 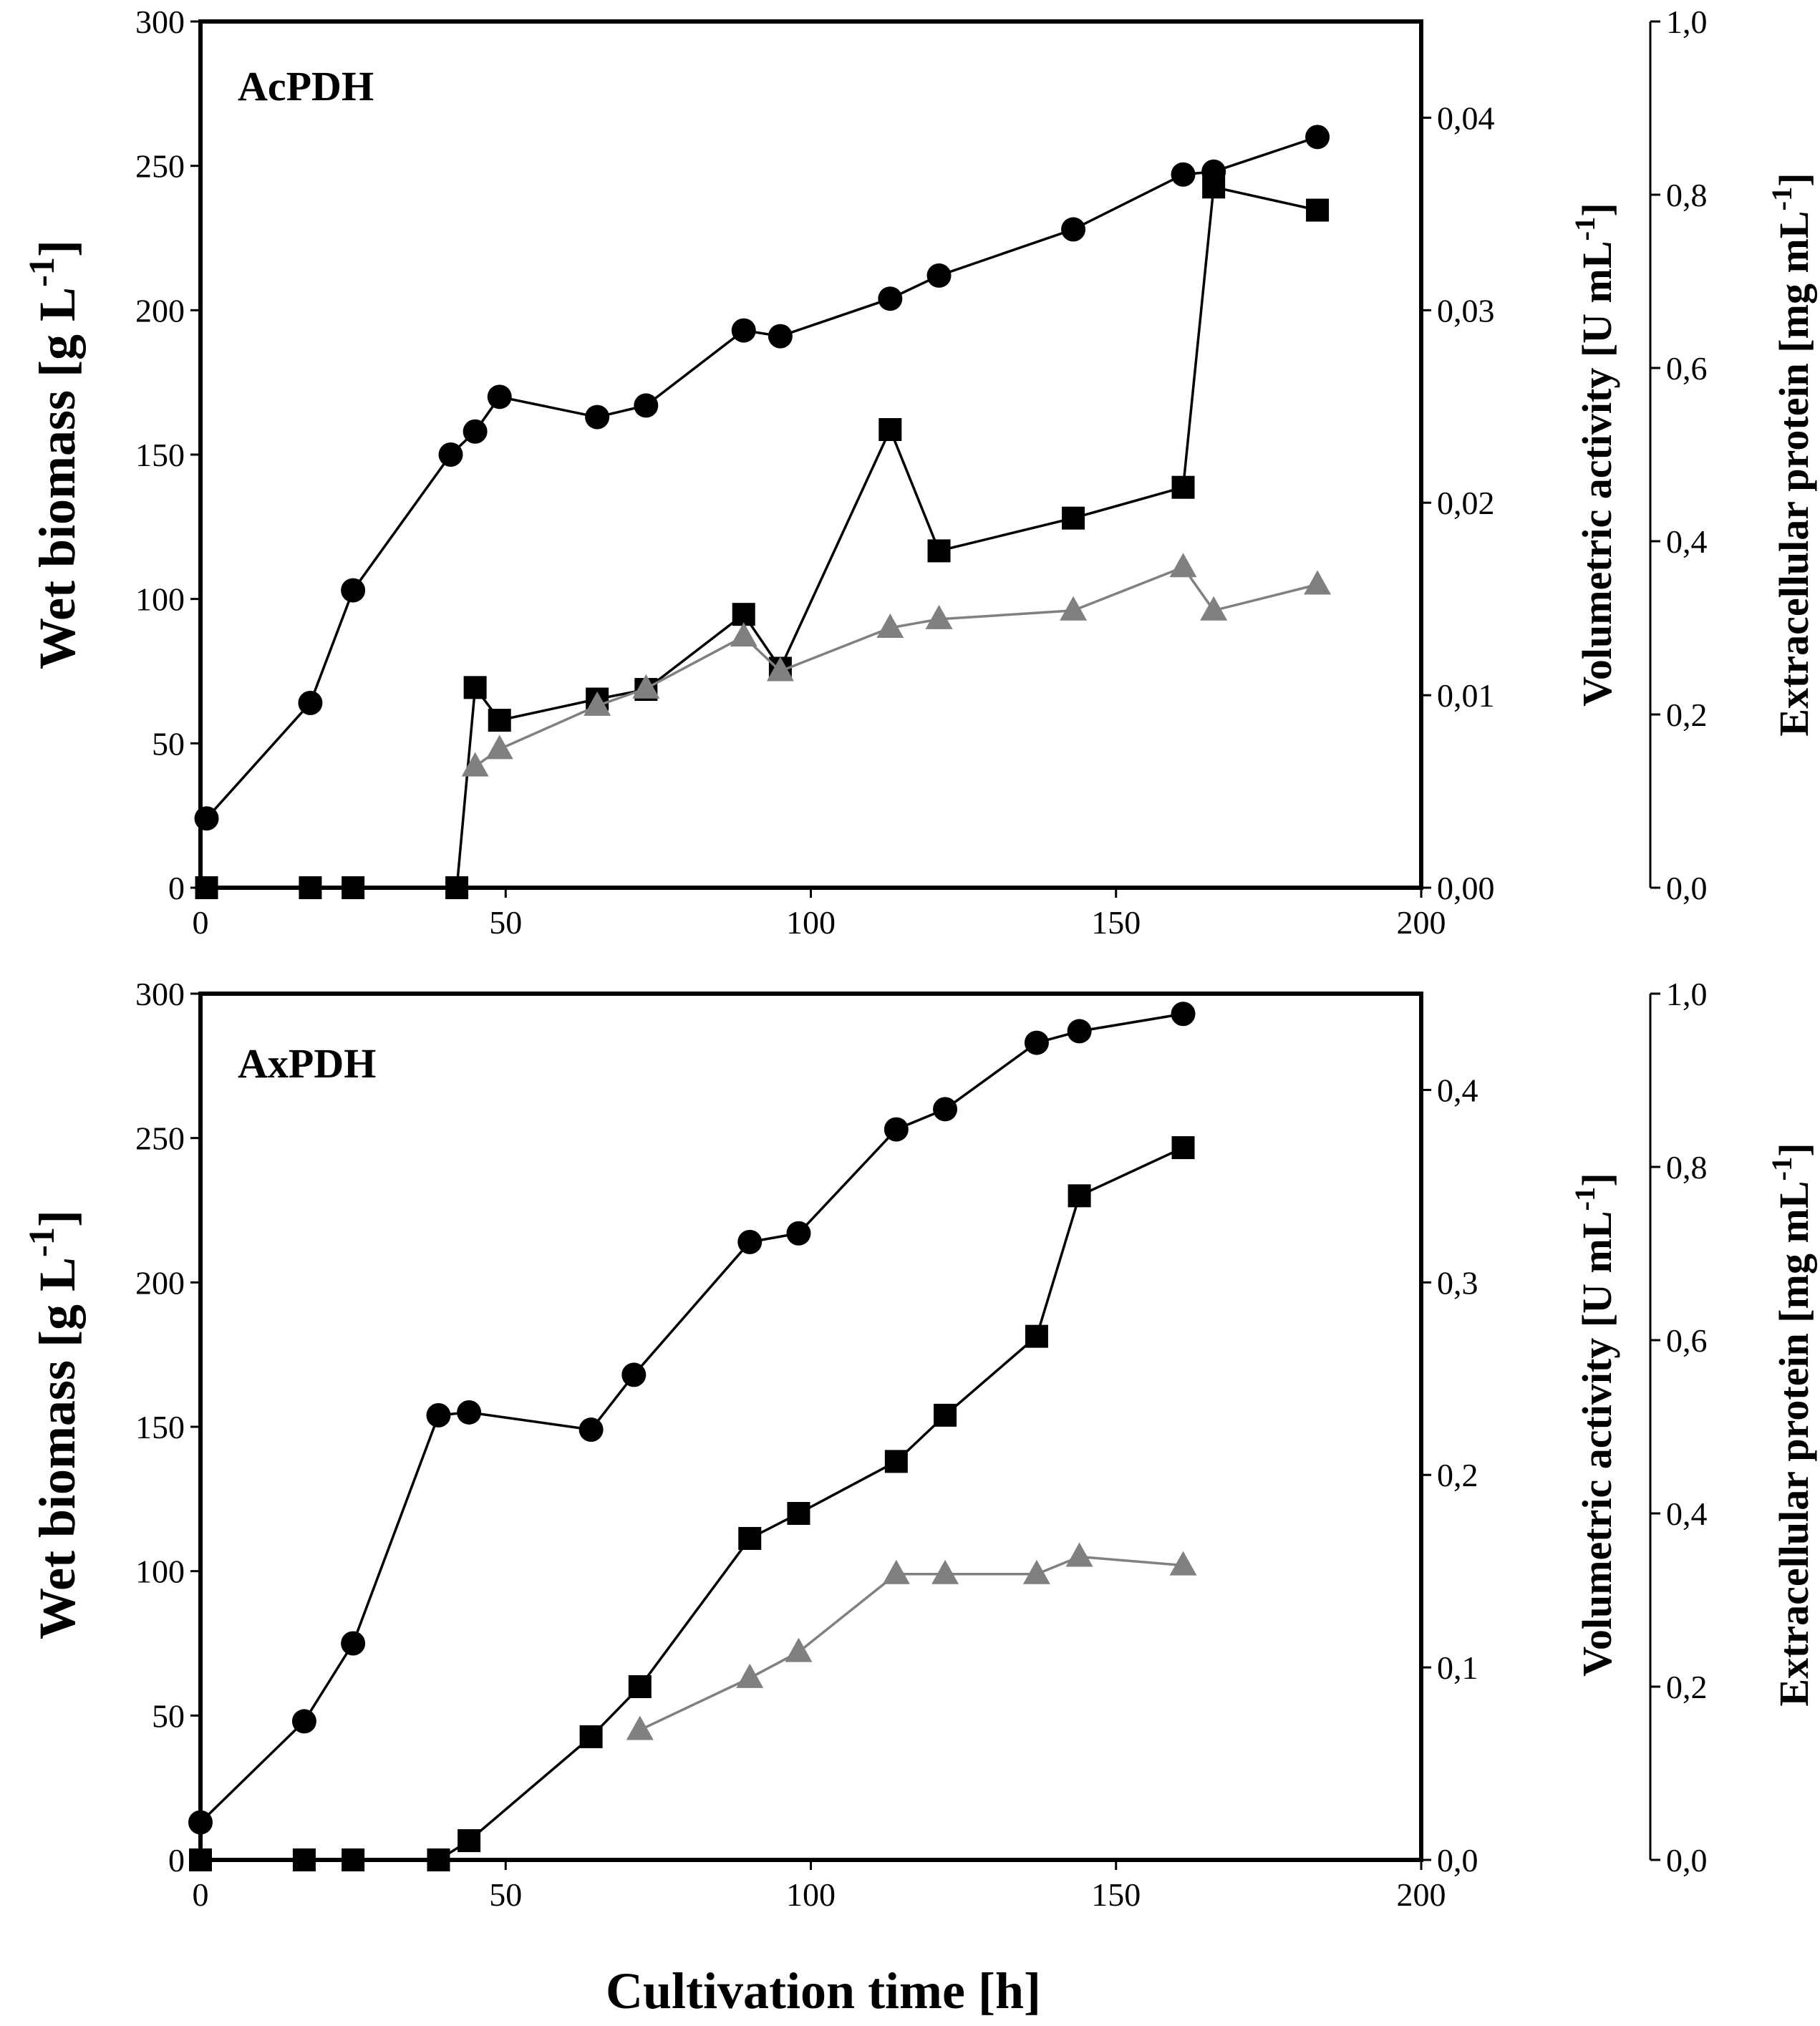 What do you see at coordinates (1457, 1282) in the screenshot?
I see `activity-tick-label: 0,3` at bounding box center [1457, 1282].